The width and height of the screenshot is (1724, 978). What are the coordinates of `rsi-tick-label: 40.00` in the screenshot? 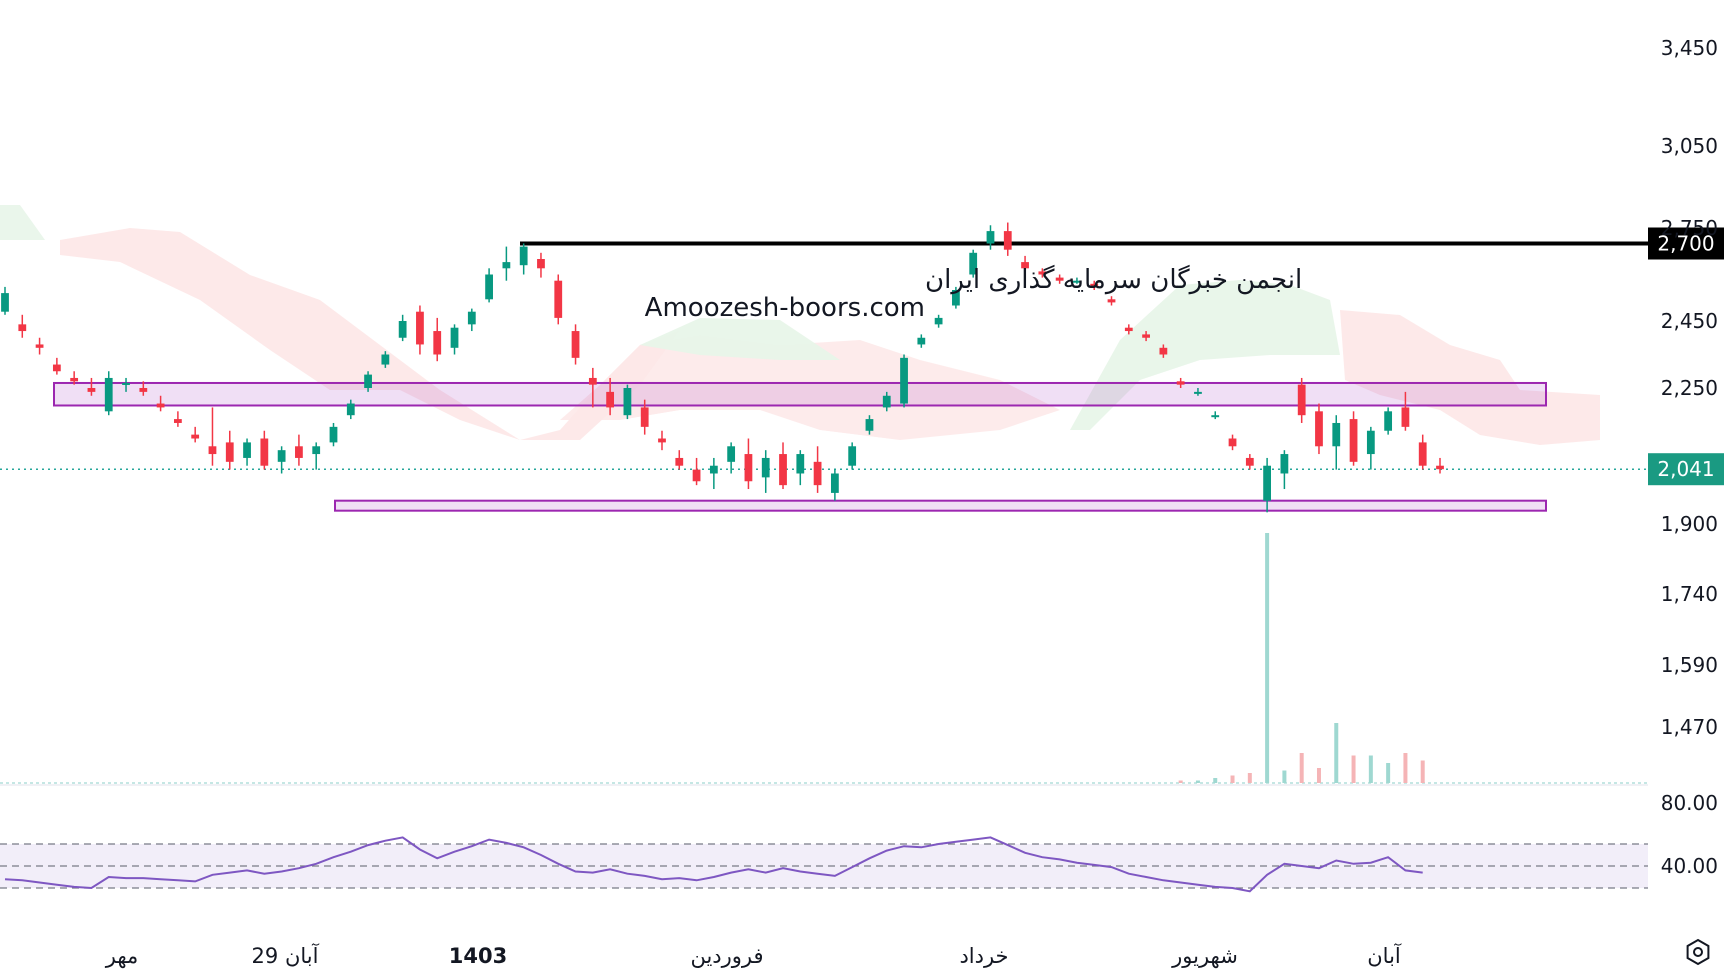 It's located at (1689, 866).